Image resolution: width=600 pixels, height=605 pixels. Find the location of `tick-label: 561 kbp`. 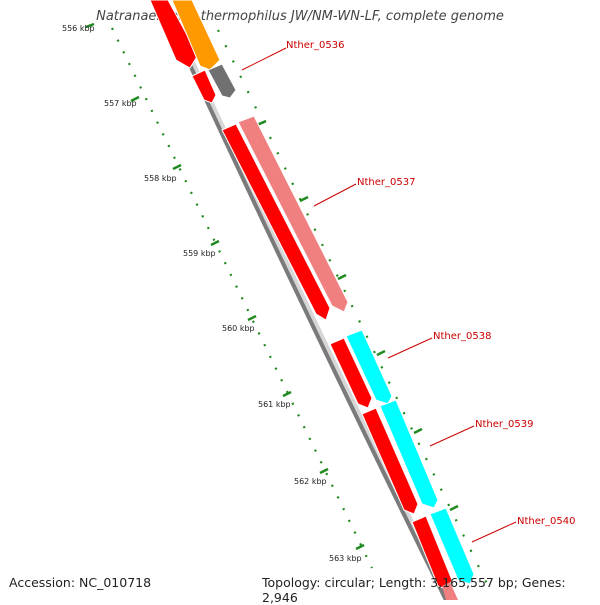

tick-label: 561 kbp is located at coordinates (274, 404).